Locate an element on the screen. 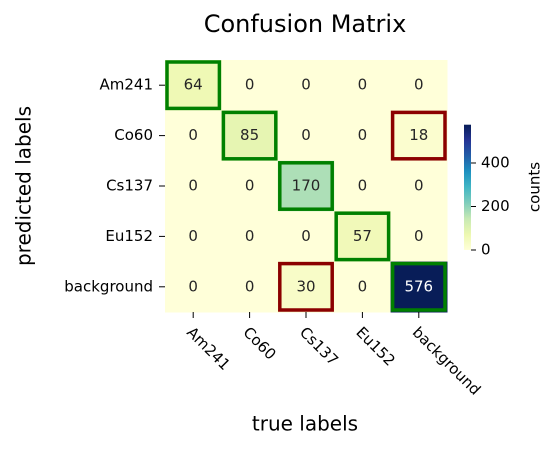 Image resolution: width=556 pixels, height=452 pixels. chart-title: Confusion Matrix is located at coordinates (305, 24).